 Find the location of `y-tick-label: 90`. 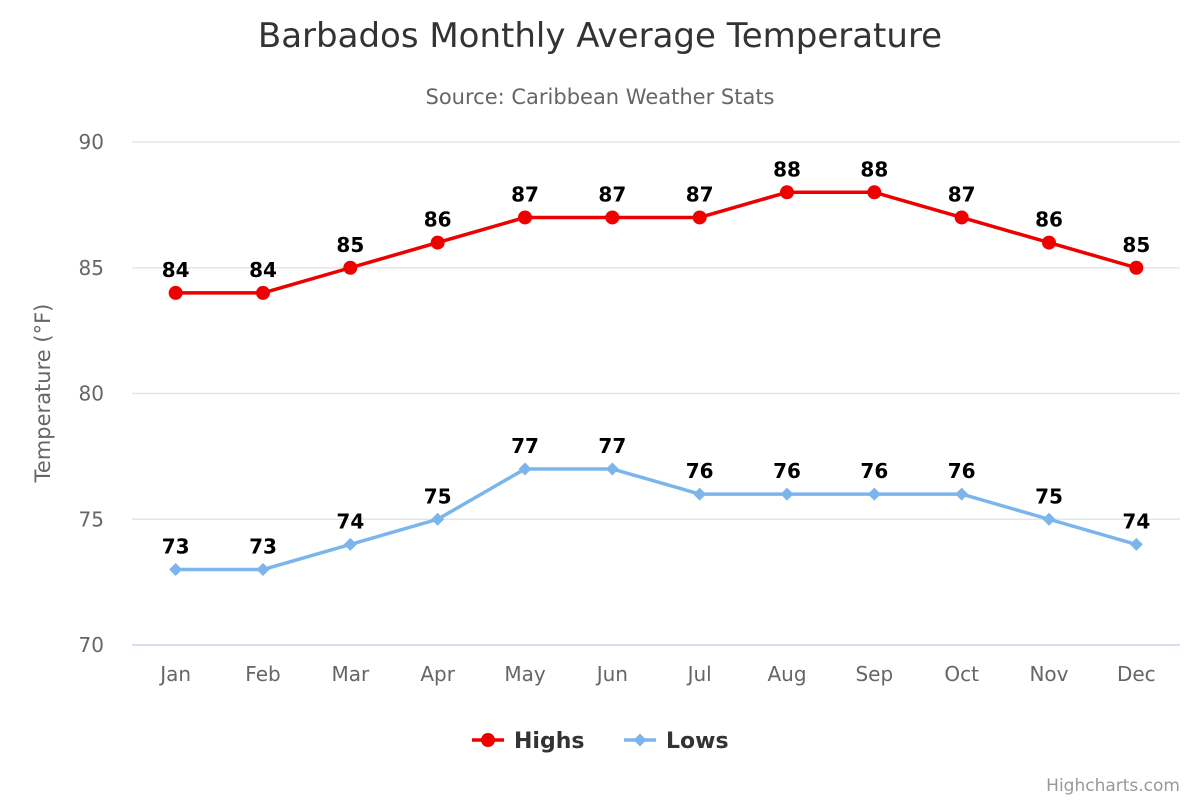

y-tick-label: 90 is located at coordinates (91, 142).